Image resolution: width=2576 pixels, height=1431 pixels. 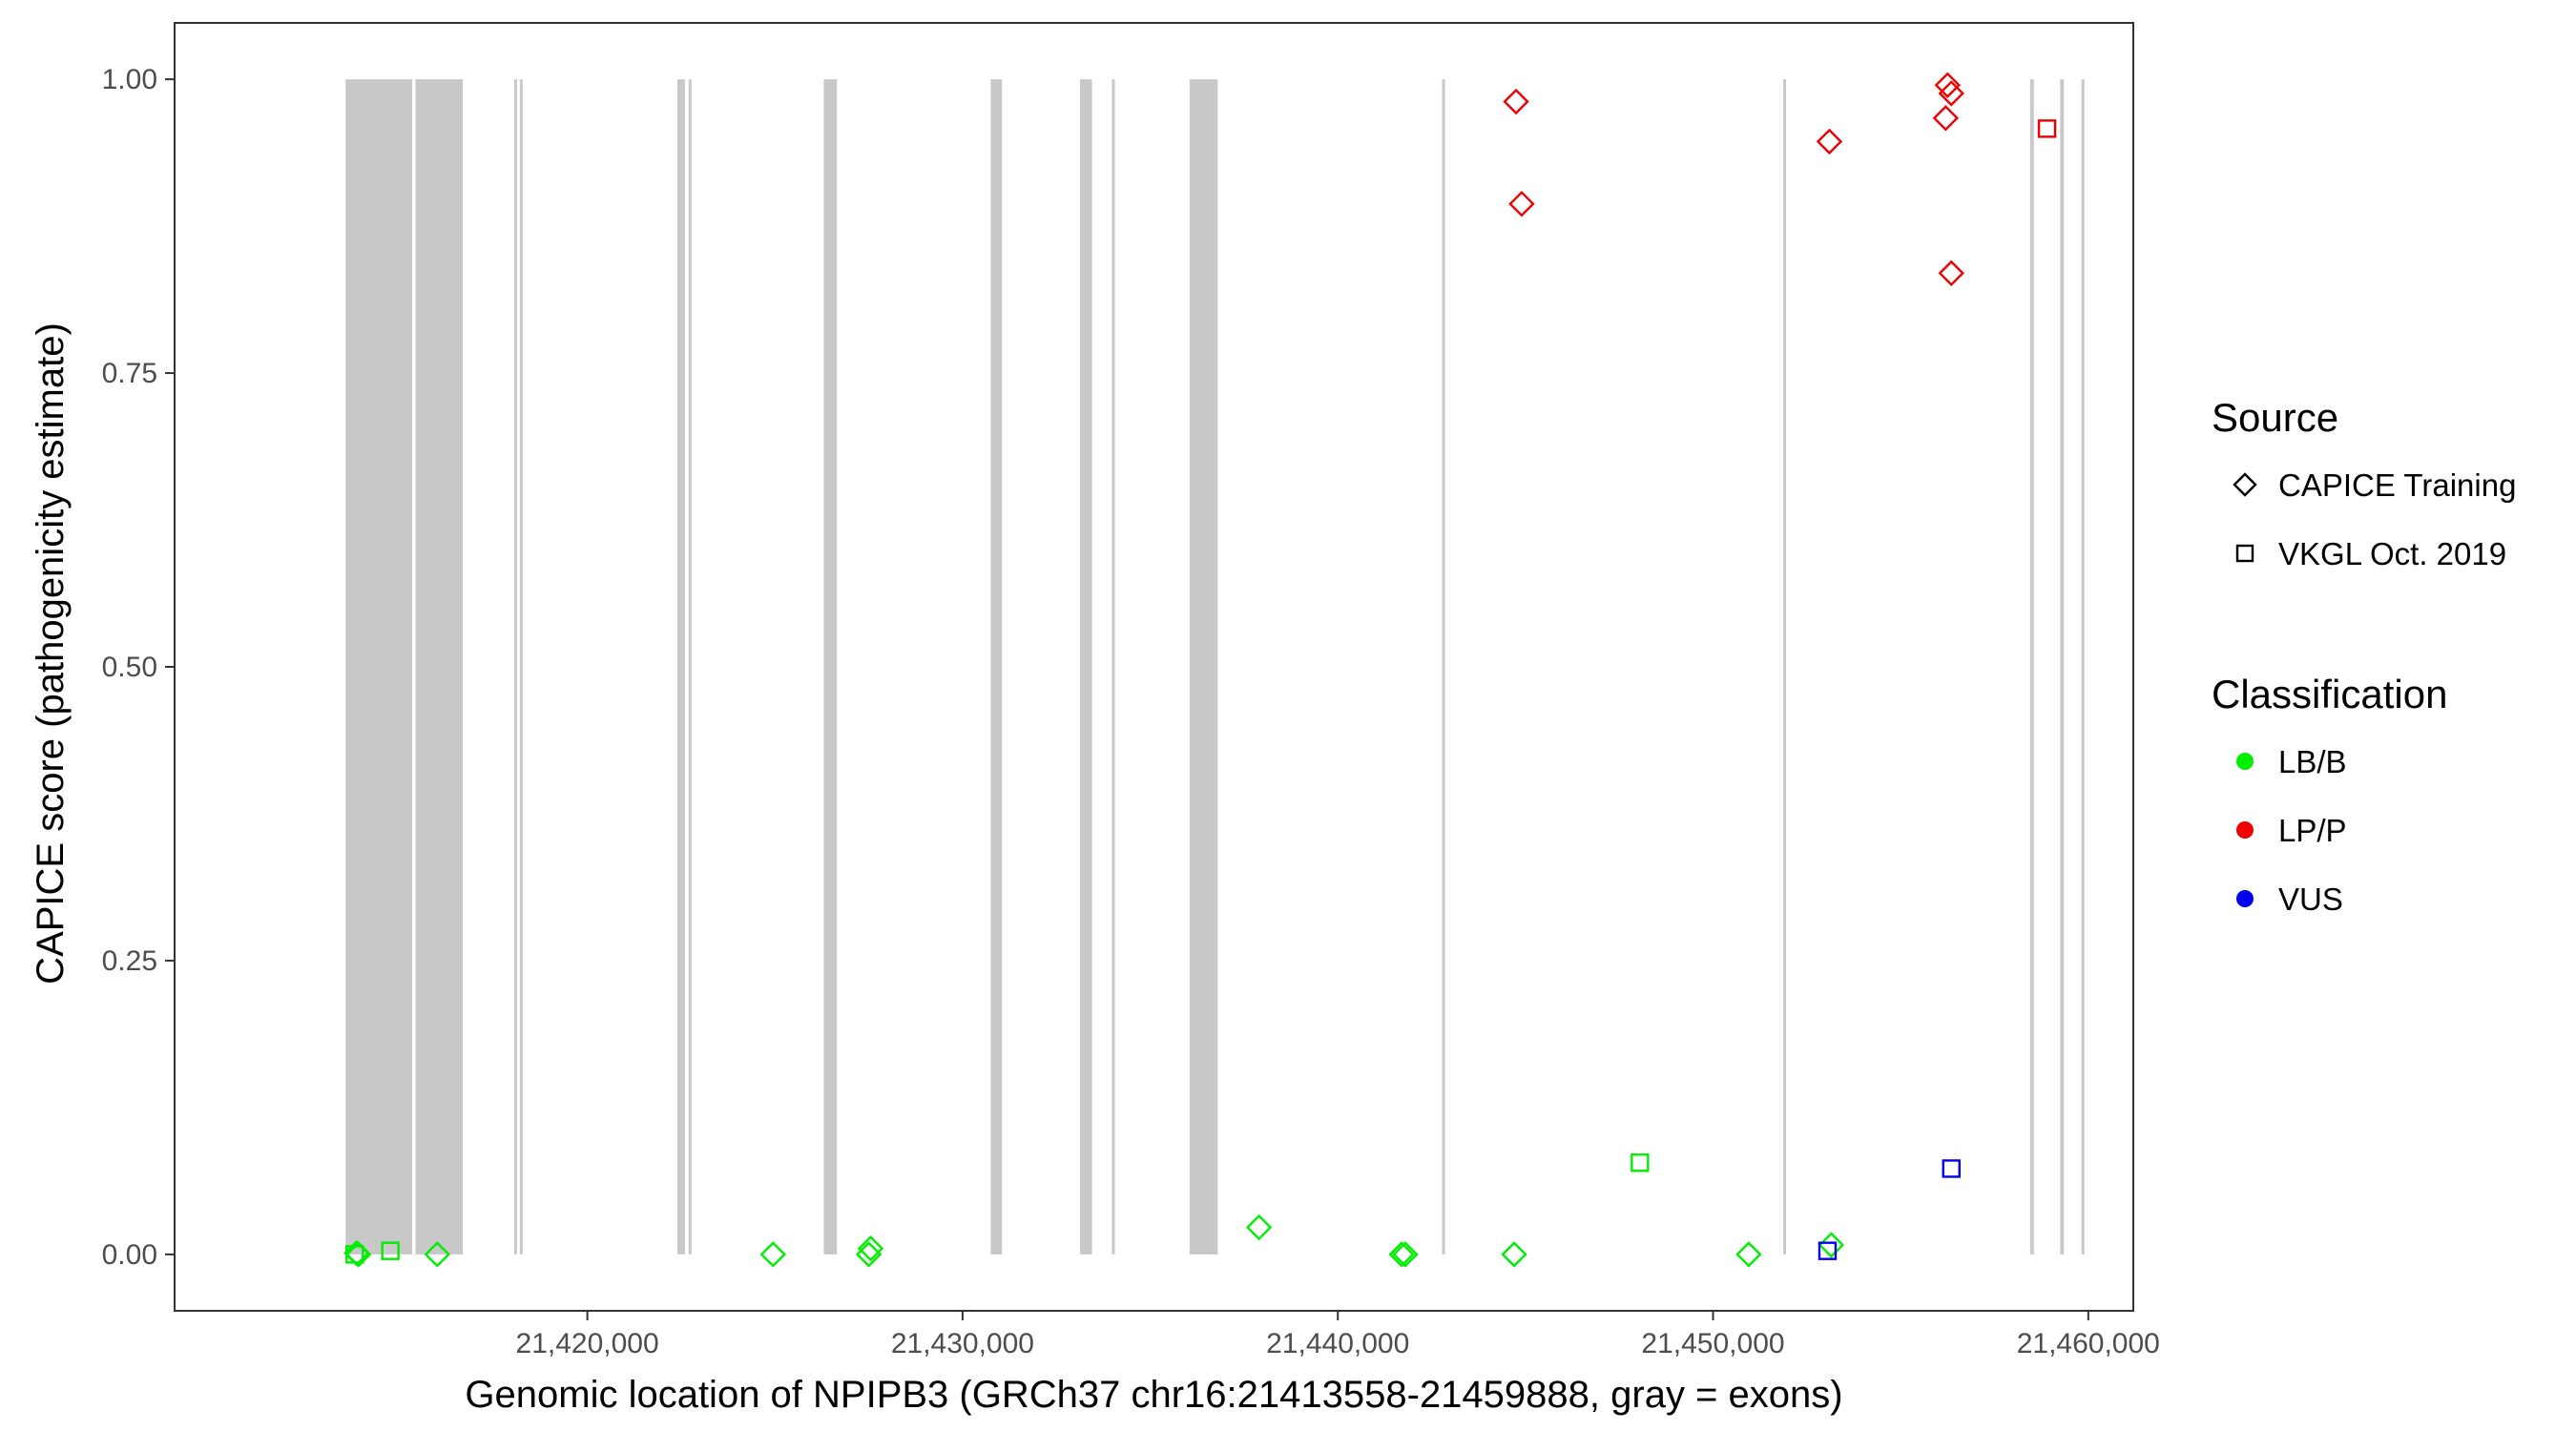 What do you see at coordinates (129, 667) in the screenshot?
I see `y-tick-label-3: 0.50` at bounding box center [129, 667].